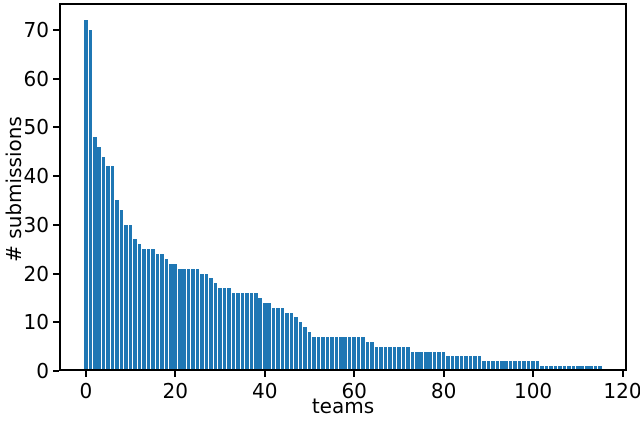 The image size is (640, 423). What do you see at coordinates (443, 391) in the screenshot?
I see `x-tick-label: 80` at bounding box center [443, 391].